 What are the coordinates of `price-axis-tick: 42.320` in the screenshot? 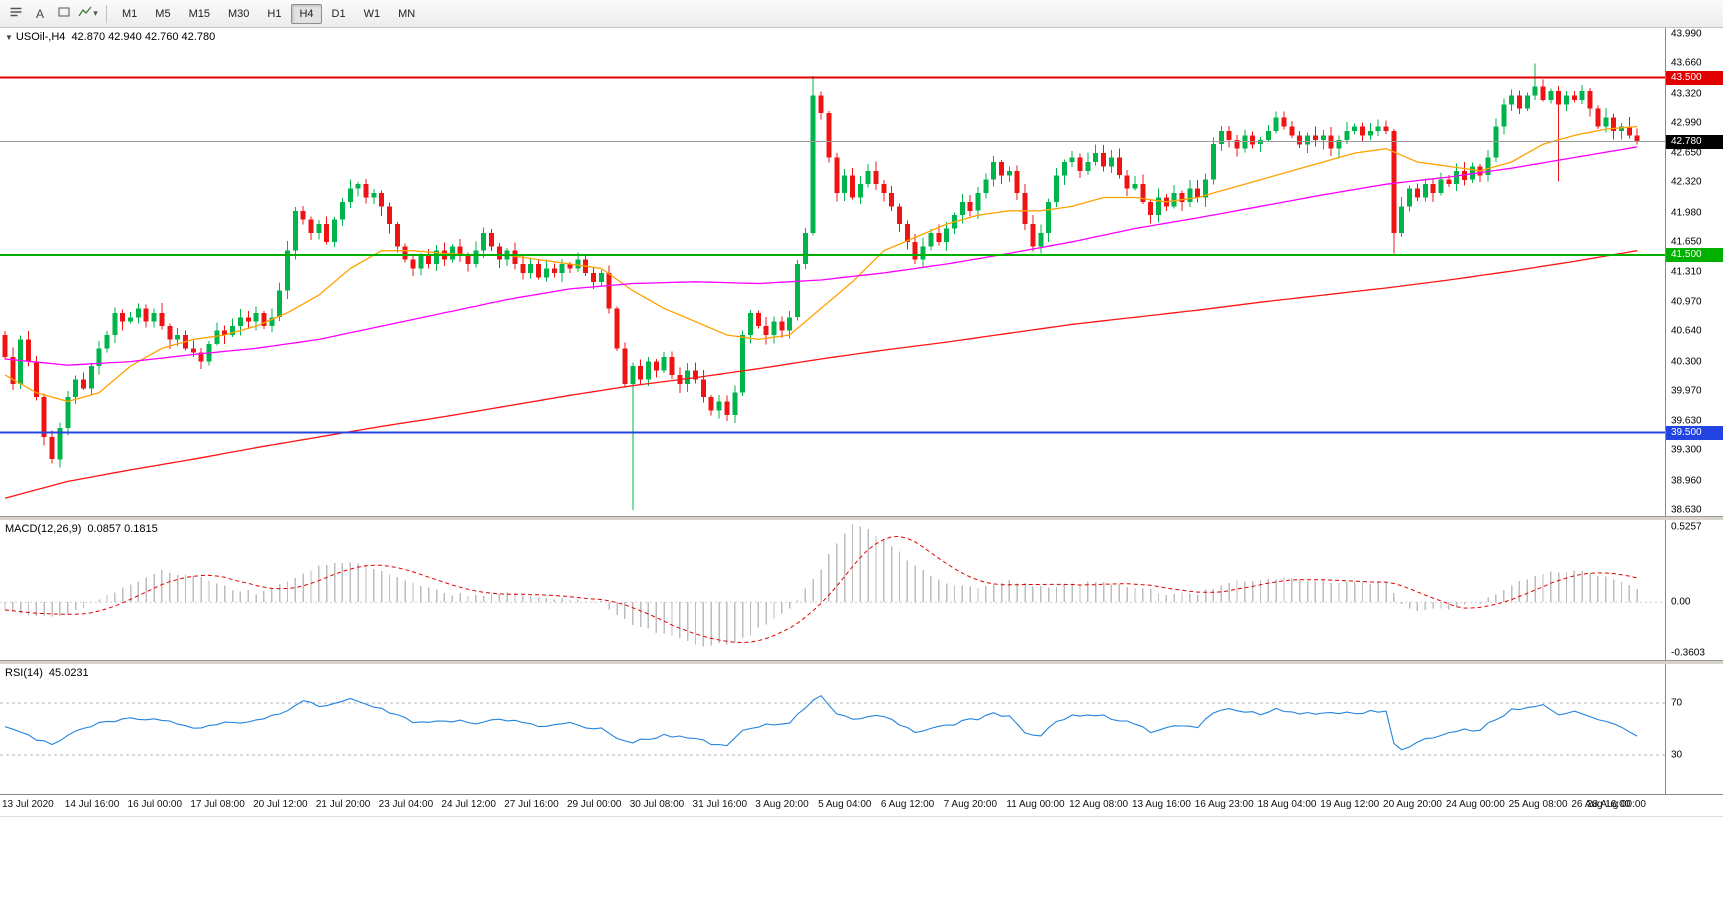 It's located at (1686, 182).